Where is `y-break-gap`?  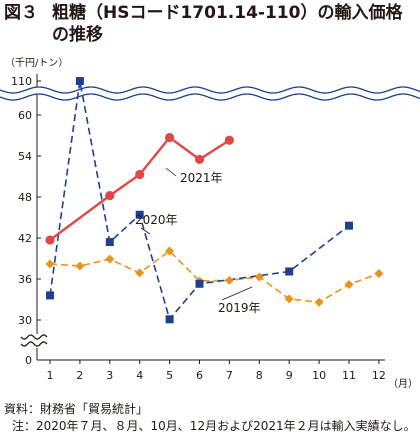 y-break-gap is located at coordinates (35, 341).